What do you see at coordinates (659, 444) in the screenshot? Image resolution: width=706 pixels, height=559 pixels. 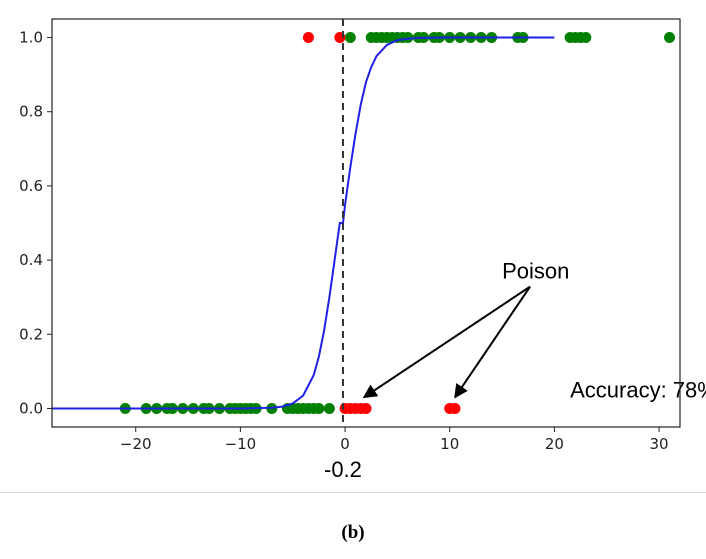 I see `x-tick-label: 30` at bounding box center [659, 444].